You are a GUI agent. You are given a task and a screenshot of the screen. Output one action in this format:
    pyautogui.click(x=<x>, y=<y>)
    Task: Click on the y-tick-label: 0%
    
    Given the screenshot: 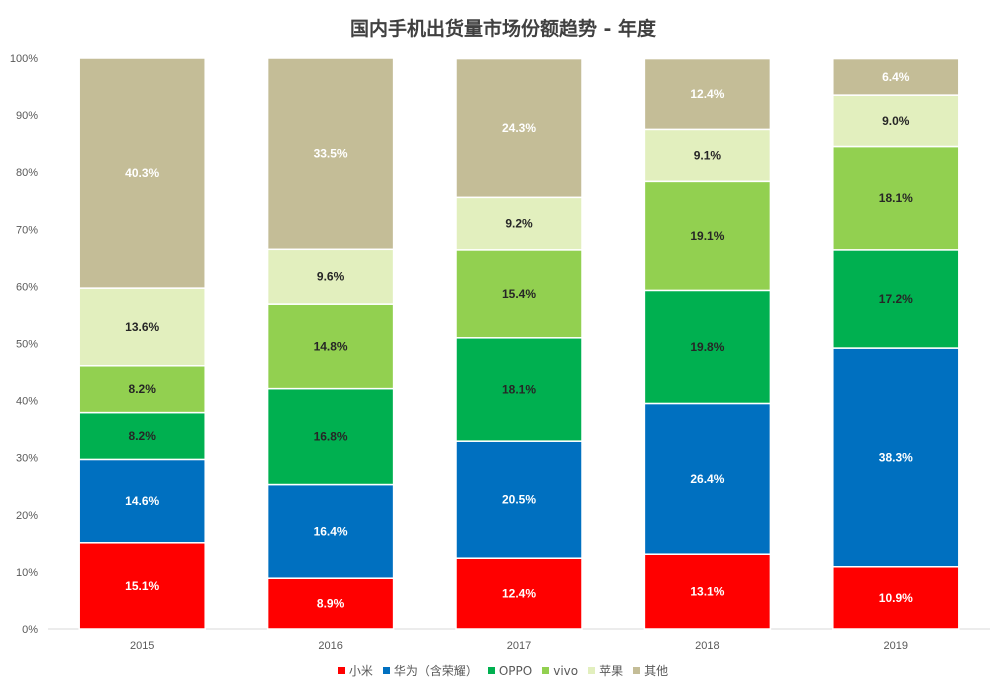 What is the action you would take?
    pyautogui.click(x=30, y=630)
    